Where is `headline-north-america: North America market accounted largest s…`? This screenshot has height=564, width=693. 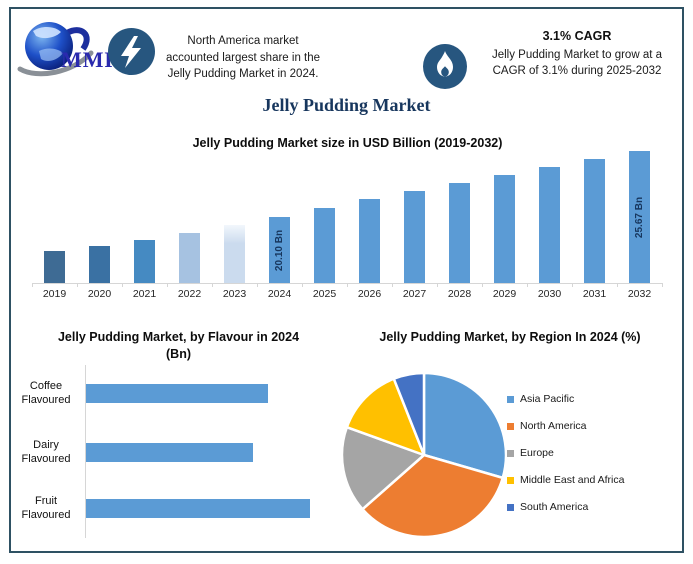
headline-north-america: North America market accounted largest s… is located at coordinates (243, 58).